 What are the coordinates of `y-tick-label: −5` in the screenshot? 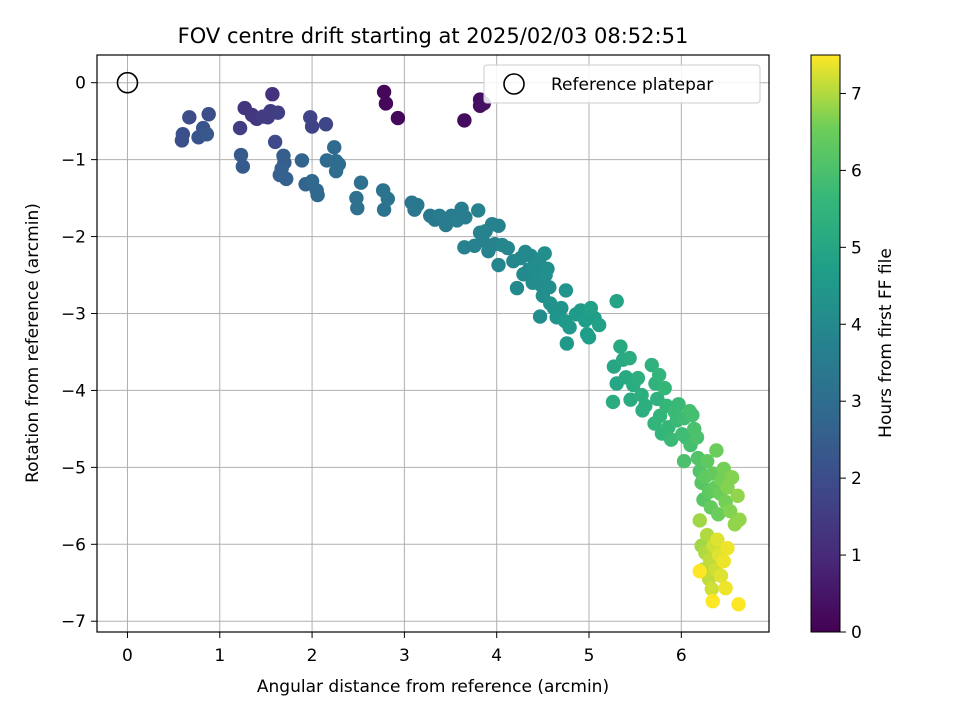 It's located at (73, 468).